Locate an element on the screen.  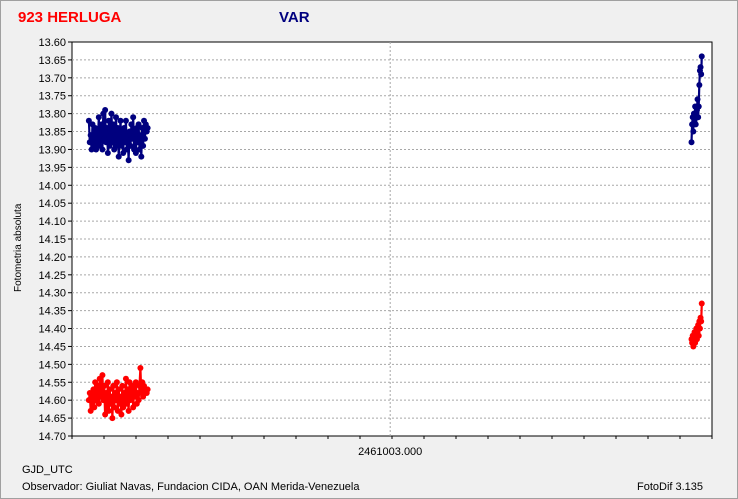
y-tick-label: 14.40 is located at coordinates (52, 330).